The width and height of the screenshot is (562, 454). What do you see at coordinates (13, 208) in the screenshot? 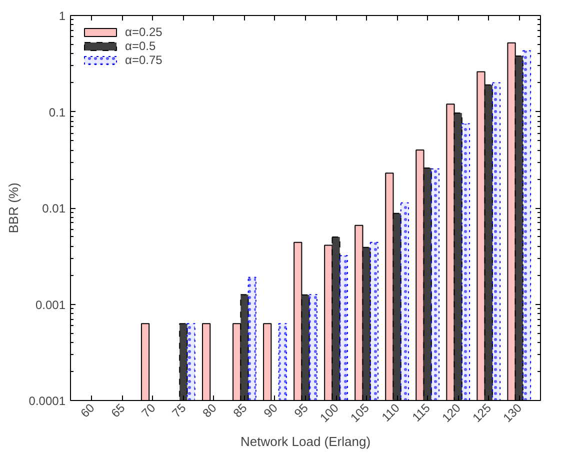
I see `y-axis-title: BBR (%)` at bounding box center [13, 208].